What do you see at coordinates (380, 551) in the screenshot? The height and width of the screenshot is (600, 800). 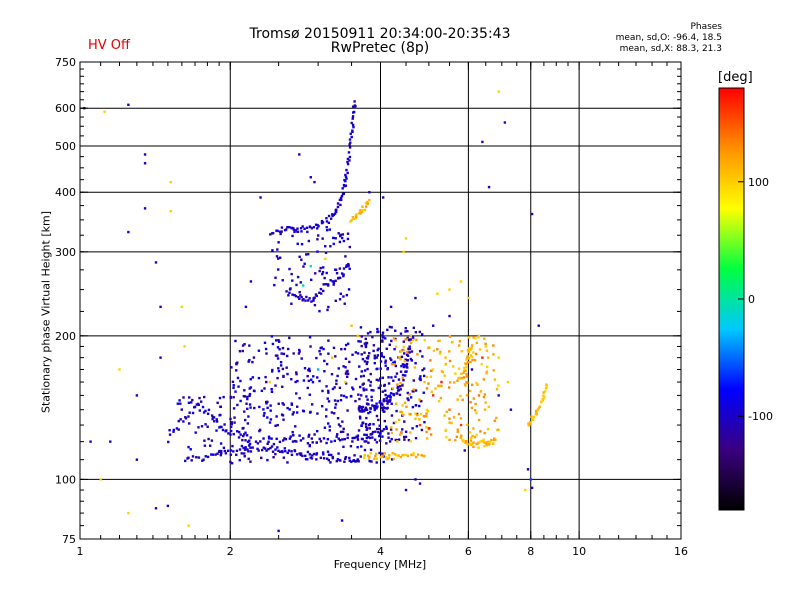 I see `x-tick-label: 4` at bounding box center [380, 551].